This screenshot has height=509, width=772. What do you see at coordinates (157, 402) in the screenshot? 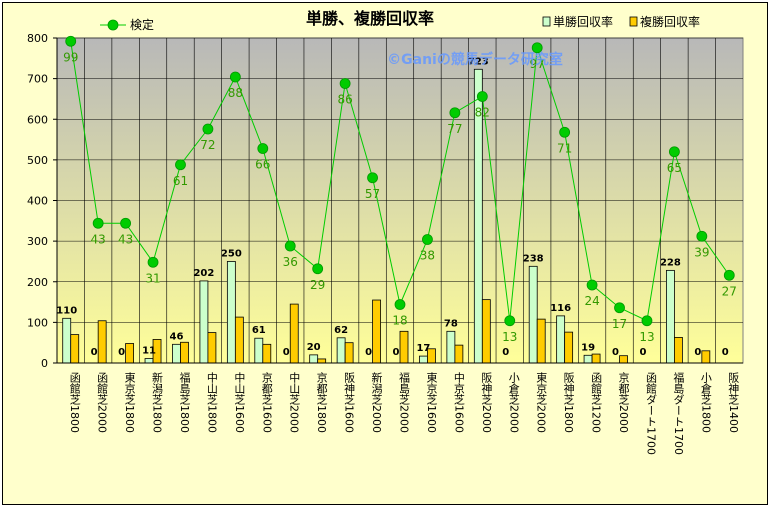
I see `x-tick-label: 新潟芝1800` at bounding box center [157, 402].